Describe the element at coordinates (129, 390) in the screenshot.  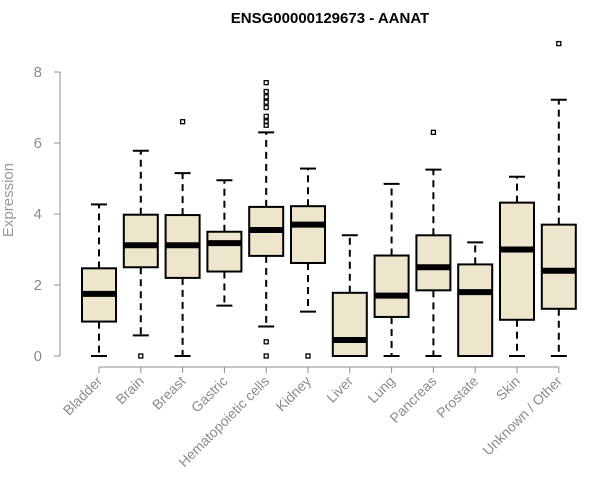
I see `x-tick-label: Brain` at that location.